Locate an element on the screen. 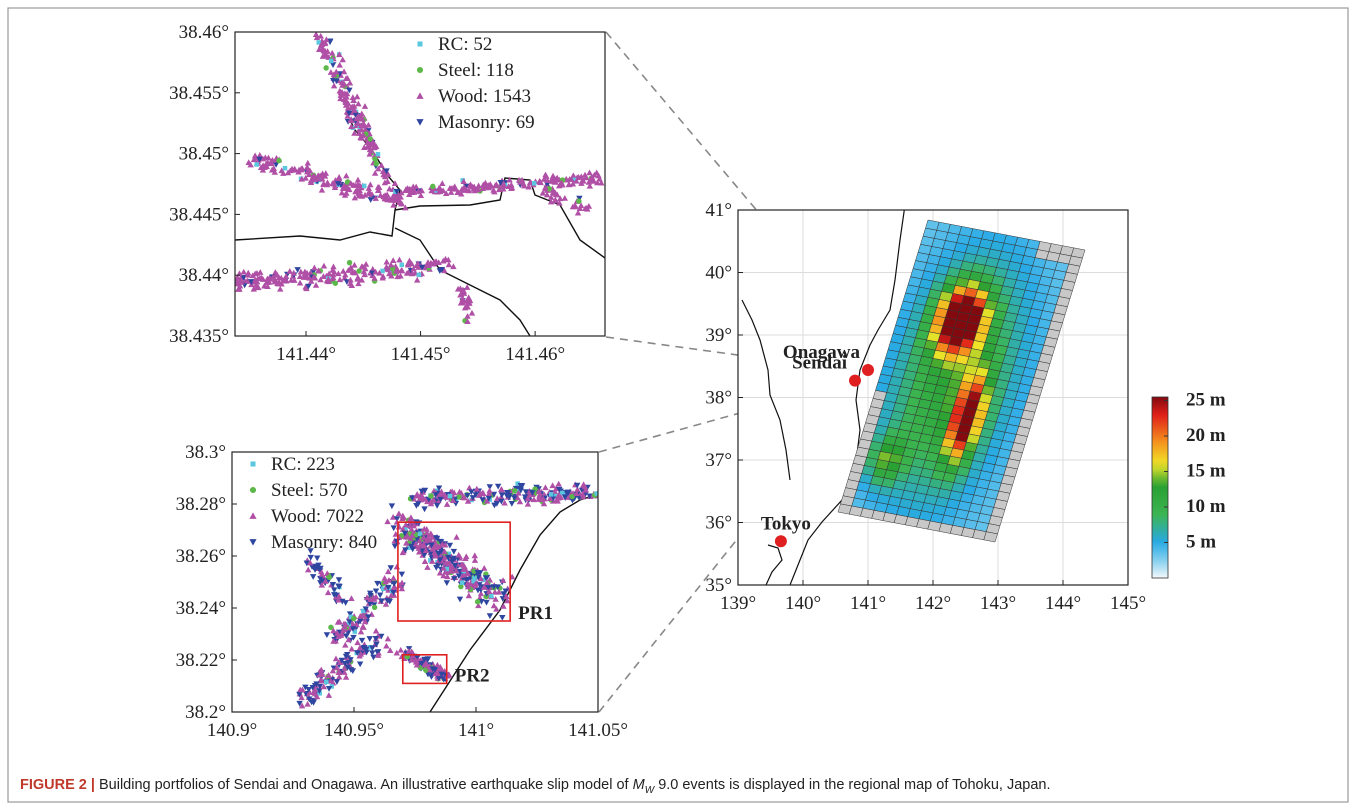  legend-marker is located at coordinates (420, 44).